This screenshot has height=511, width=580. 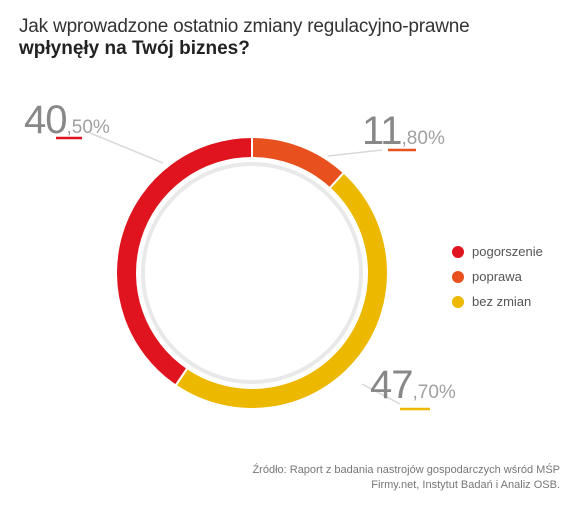 What do you see at coordinates (126, 148) in the screenshot?
I see `leader-line-pogorszenie` at bounding box center [126, 148].